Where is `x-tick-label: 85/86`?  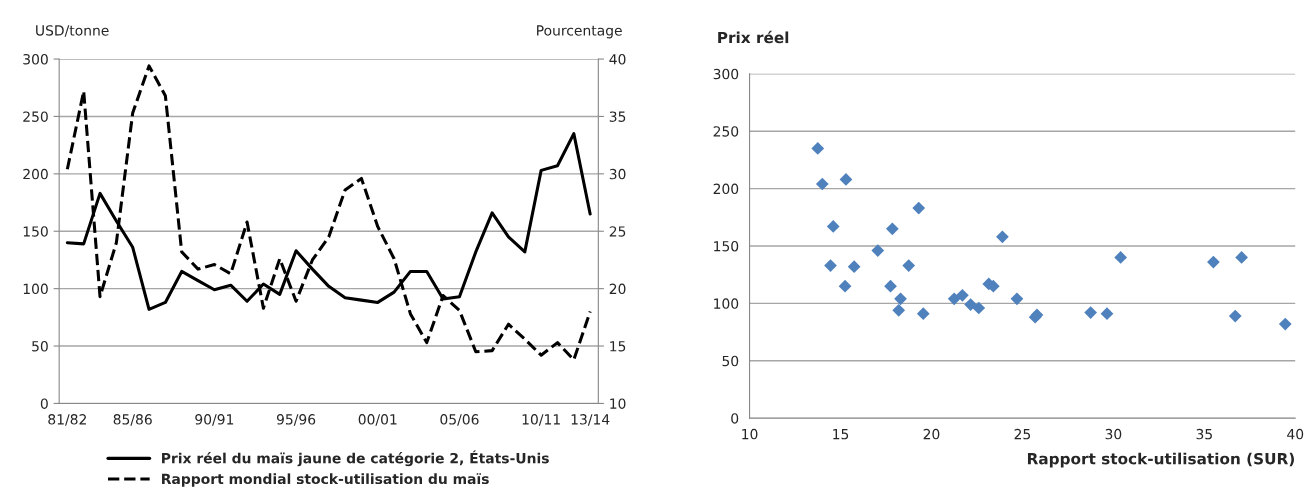 x-tick-label: 85/86 is located at coordinates (132, 420).